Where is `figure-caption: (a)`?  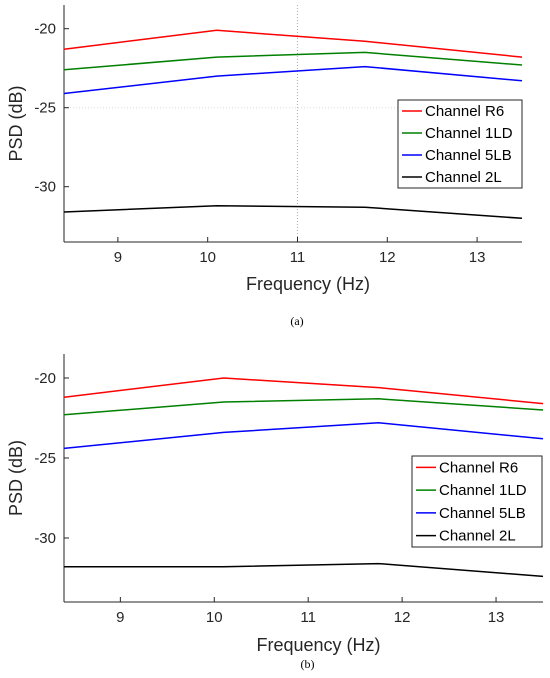
figure-caption: (a) is located at coordinates (296, 321).